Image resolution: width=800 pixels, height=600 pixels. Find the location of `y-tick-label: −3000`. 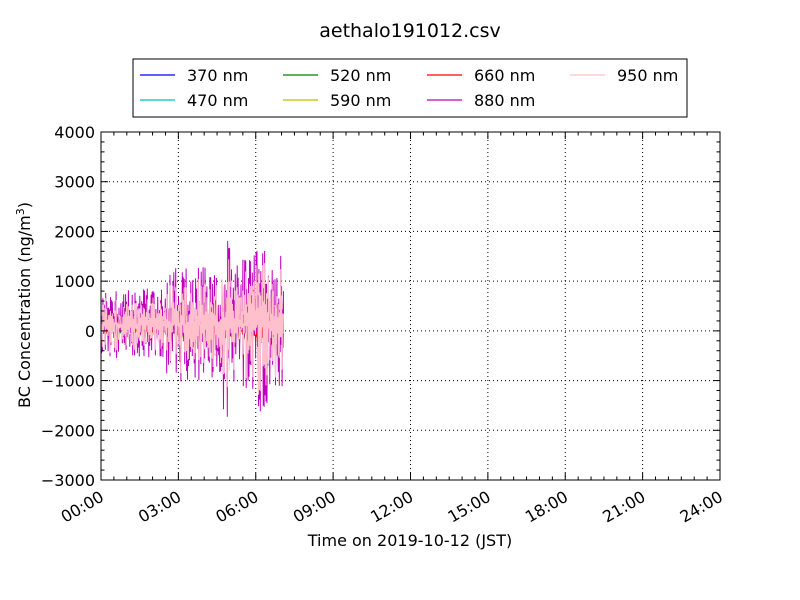

y-tick-label: −3000 is located at coordinates (68, 480).